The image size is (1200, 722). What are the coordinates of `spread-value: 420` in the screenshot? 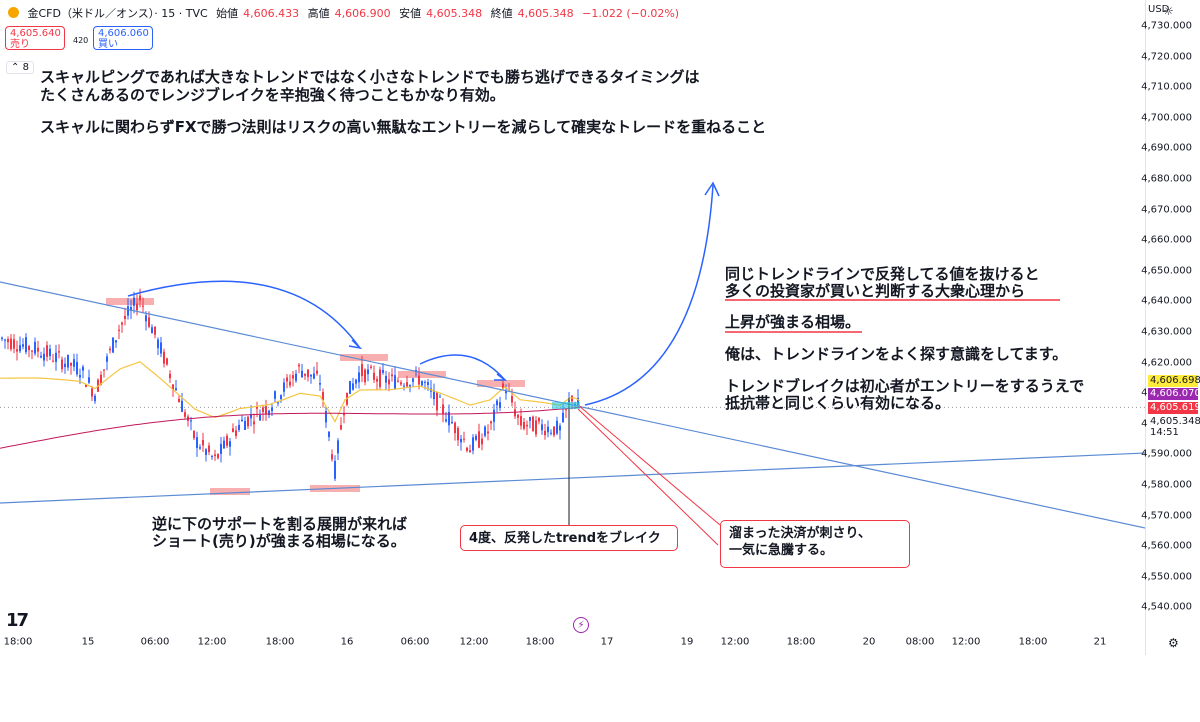 It's located at (81, 40).